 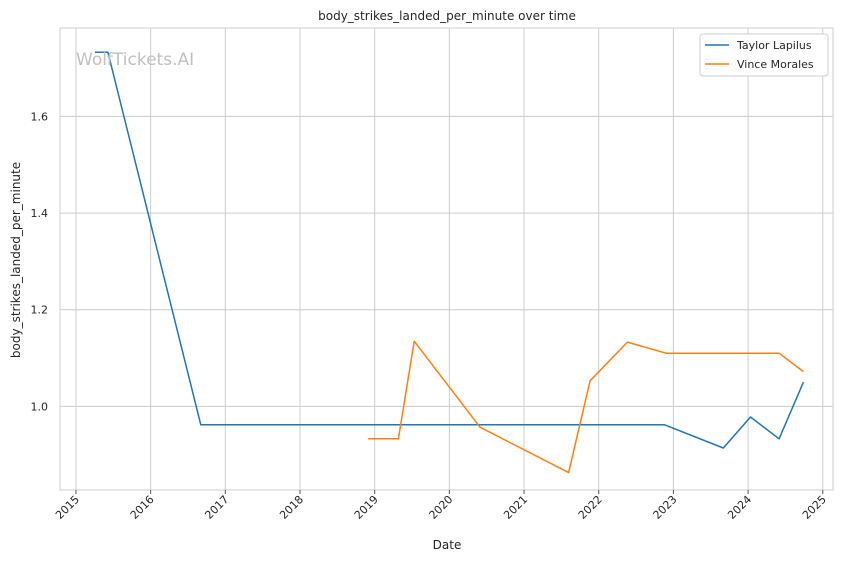 What do you see at coordinates (40, 310) in the screenshot?
I see `y-tick-label: 1.2` at bounding box center [40, 310].